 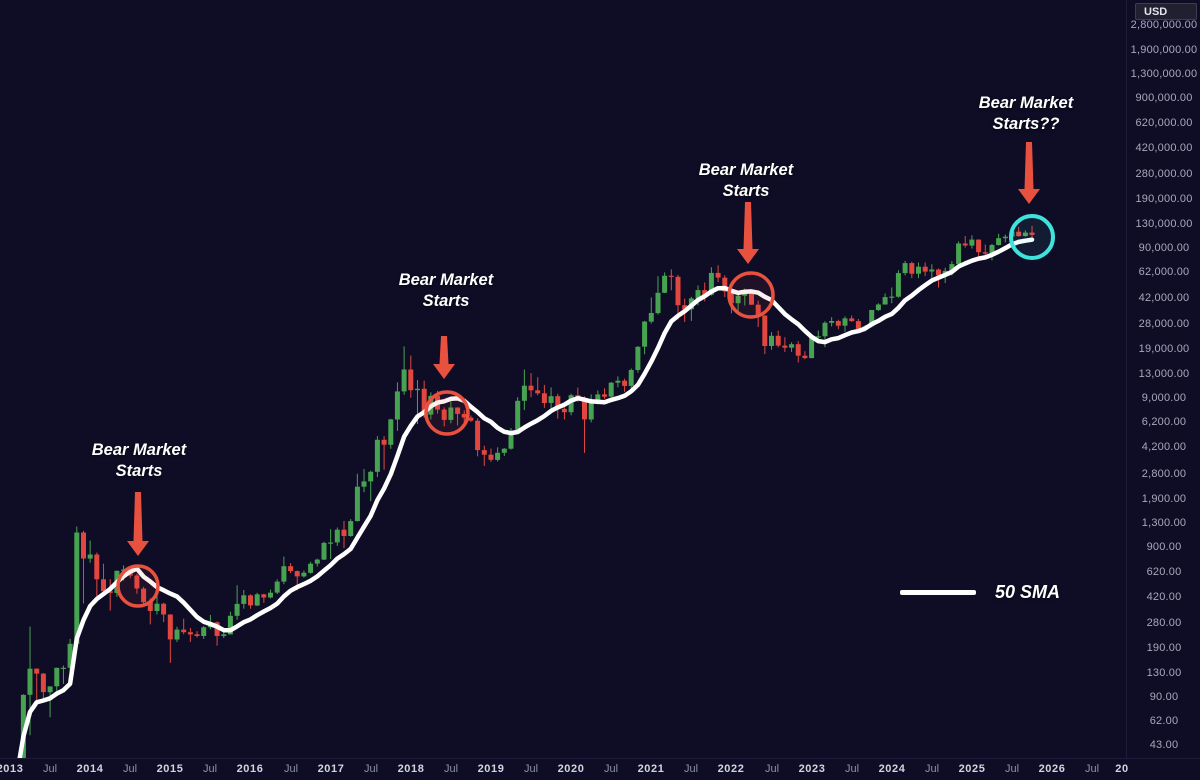 What do you see at coordinates (751, 295) in the screenshot?
I see `highlight-circle` at bounding box center [751, 295].